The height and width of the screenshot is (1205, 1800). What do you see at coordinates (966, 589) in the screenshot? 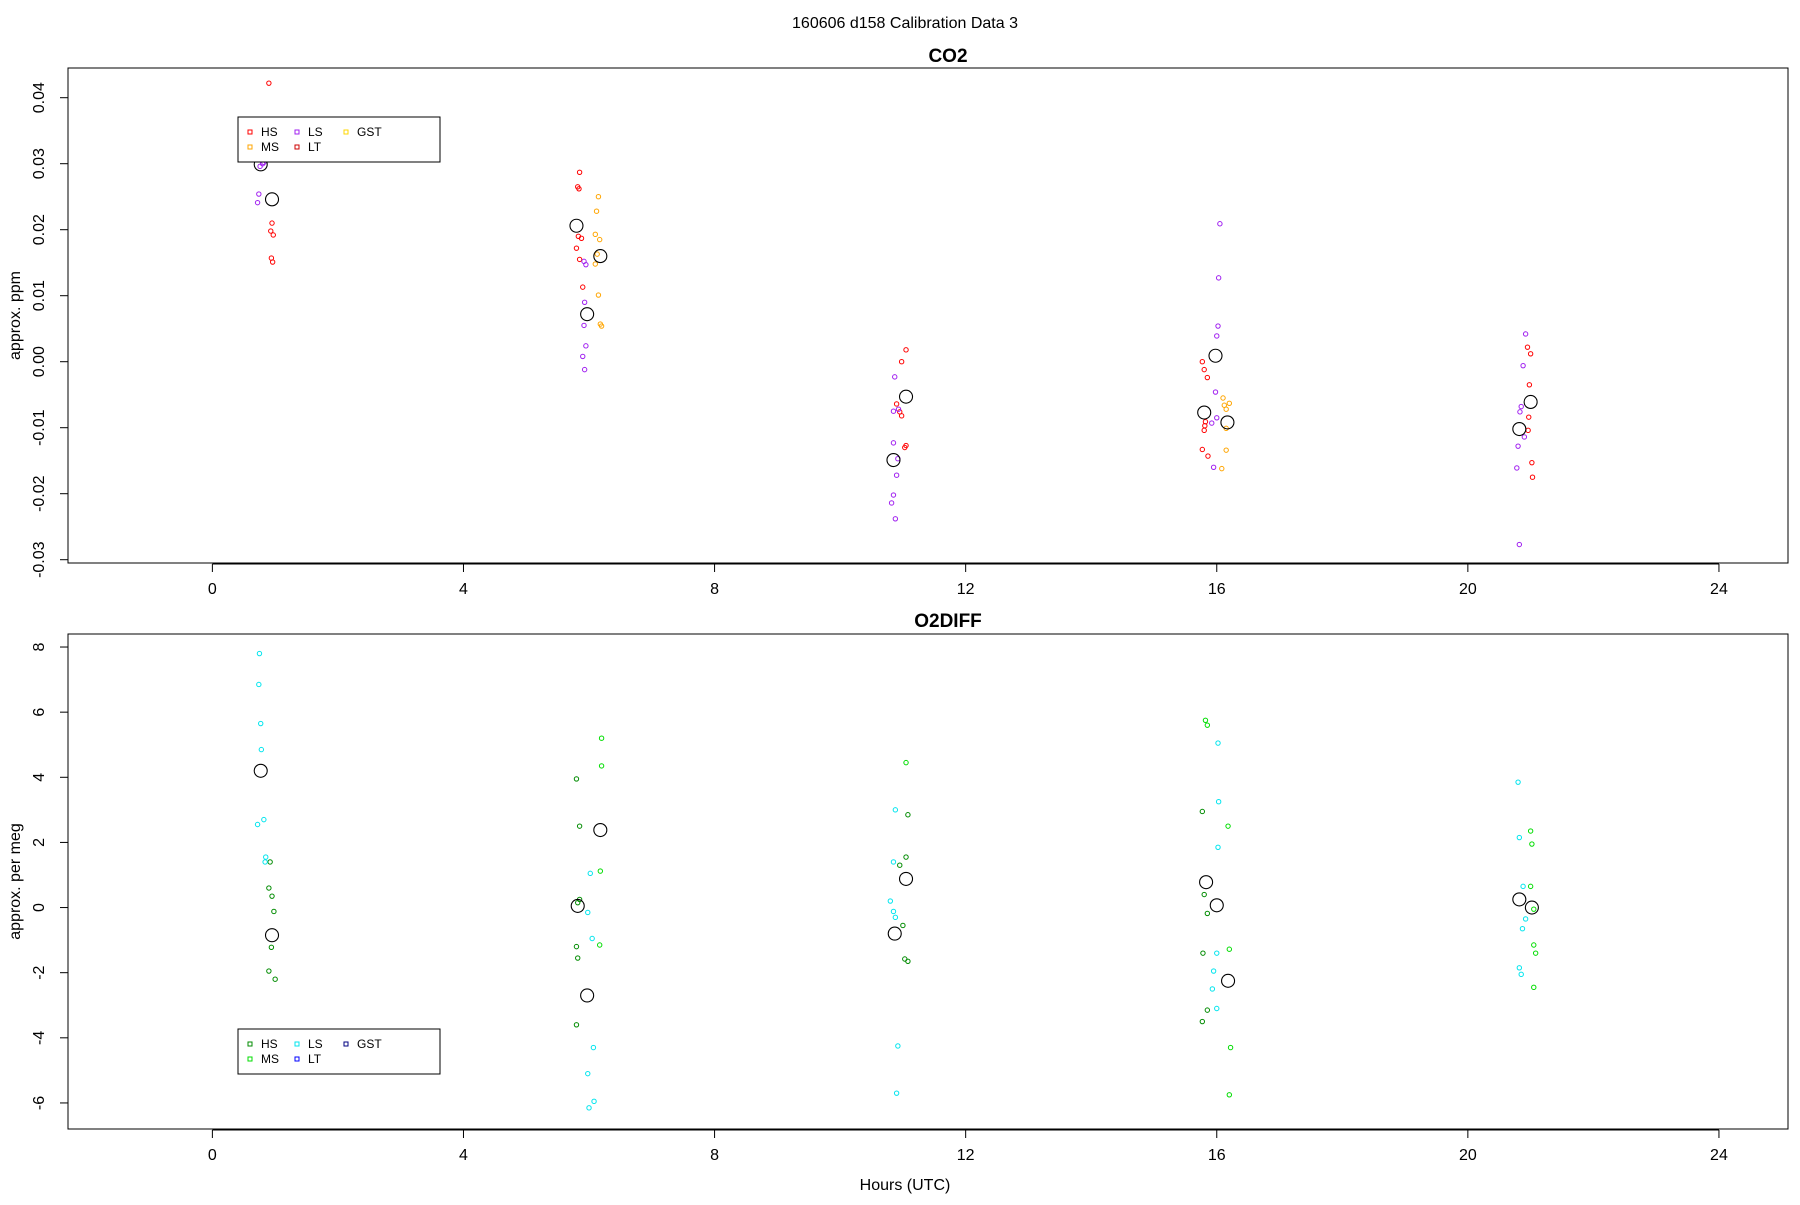
I see `x-tick-label: 12` at bounding box center [966, 589].